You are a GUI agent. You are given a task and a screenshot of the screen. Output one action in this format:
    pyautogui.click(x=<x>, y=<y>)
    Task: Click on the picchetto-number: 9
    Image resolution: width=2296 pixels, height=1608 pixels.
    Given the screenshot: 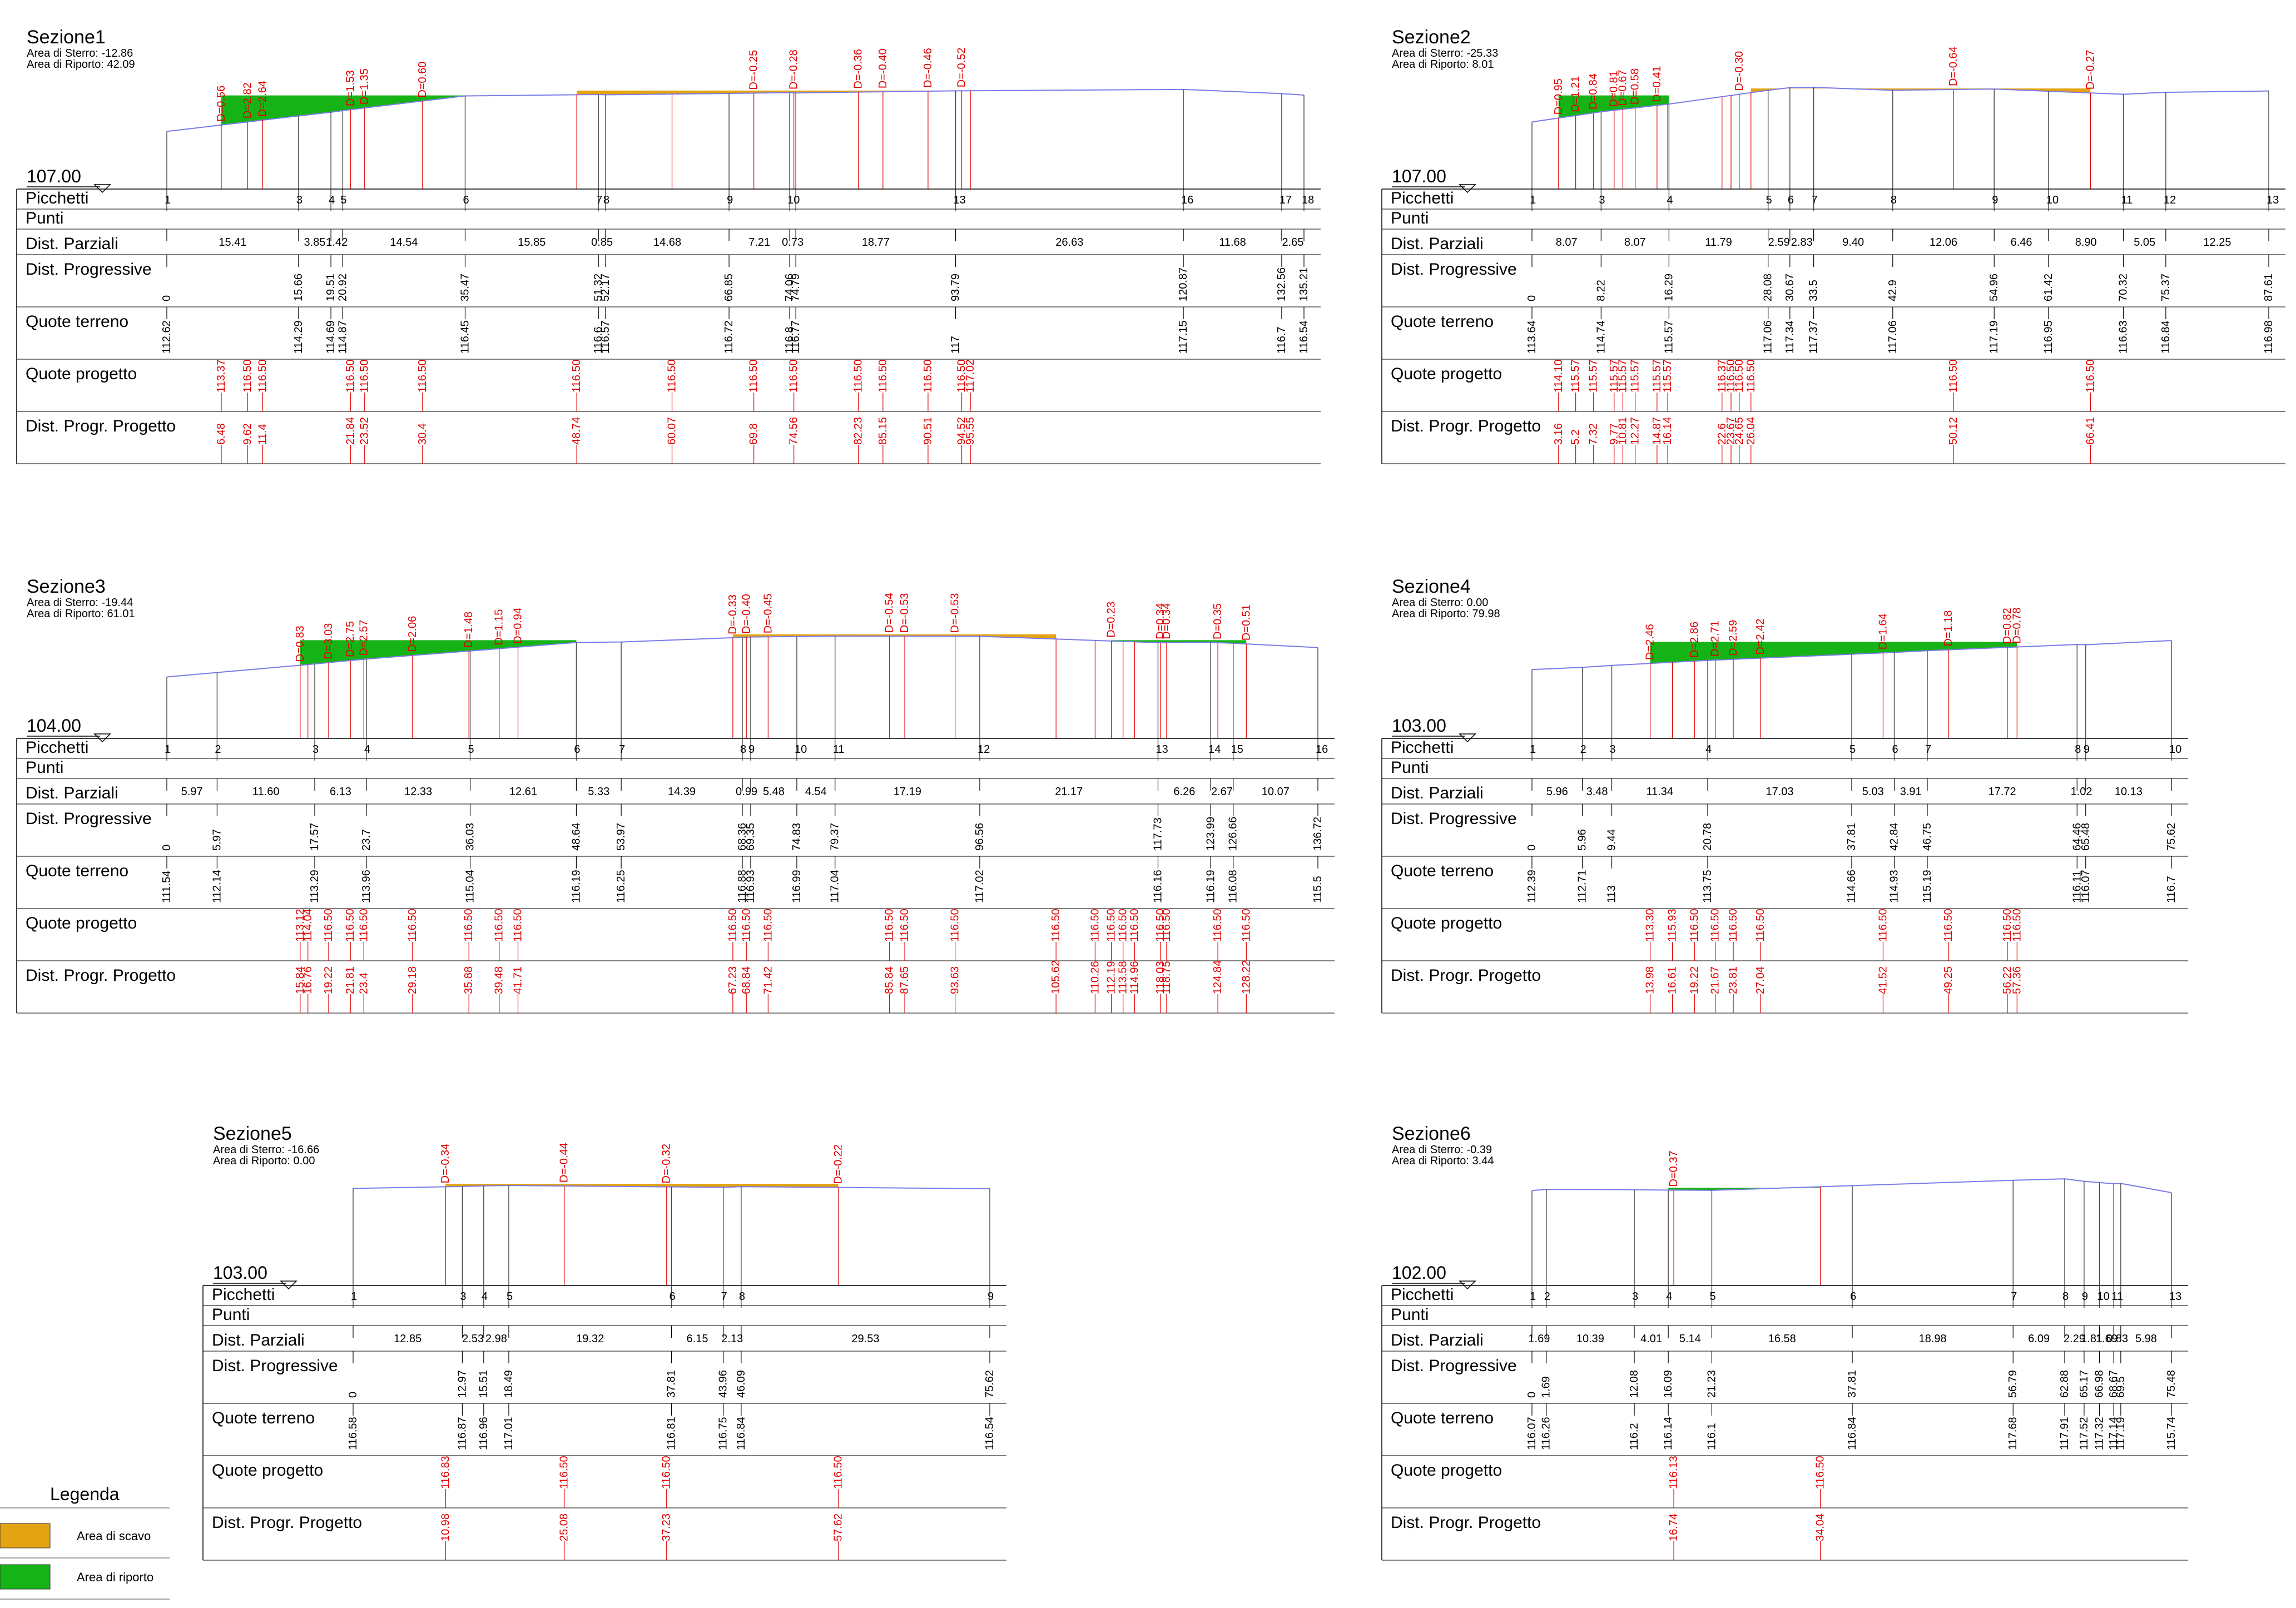 What is the action you would take?
    pyautogui.click(x=751, y=749)
    